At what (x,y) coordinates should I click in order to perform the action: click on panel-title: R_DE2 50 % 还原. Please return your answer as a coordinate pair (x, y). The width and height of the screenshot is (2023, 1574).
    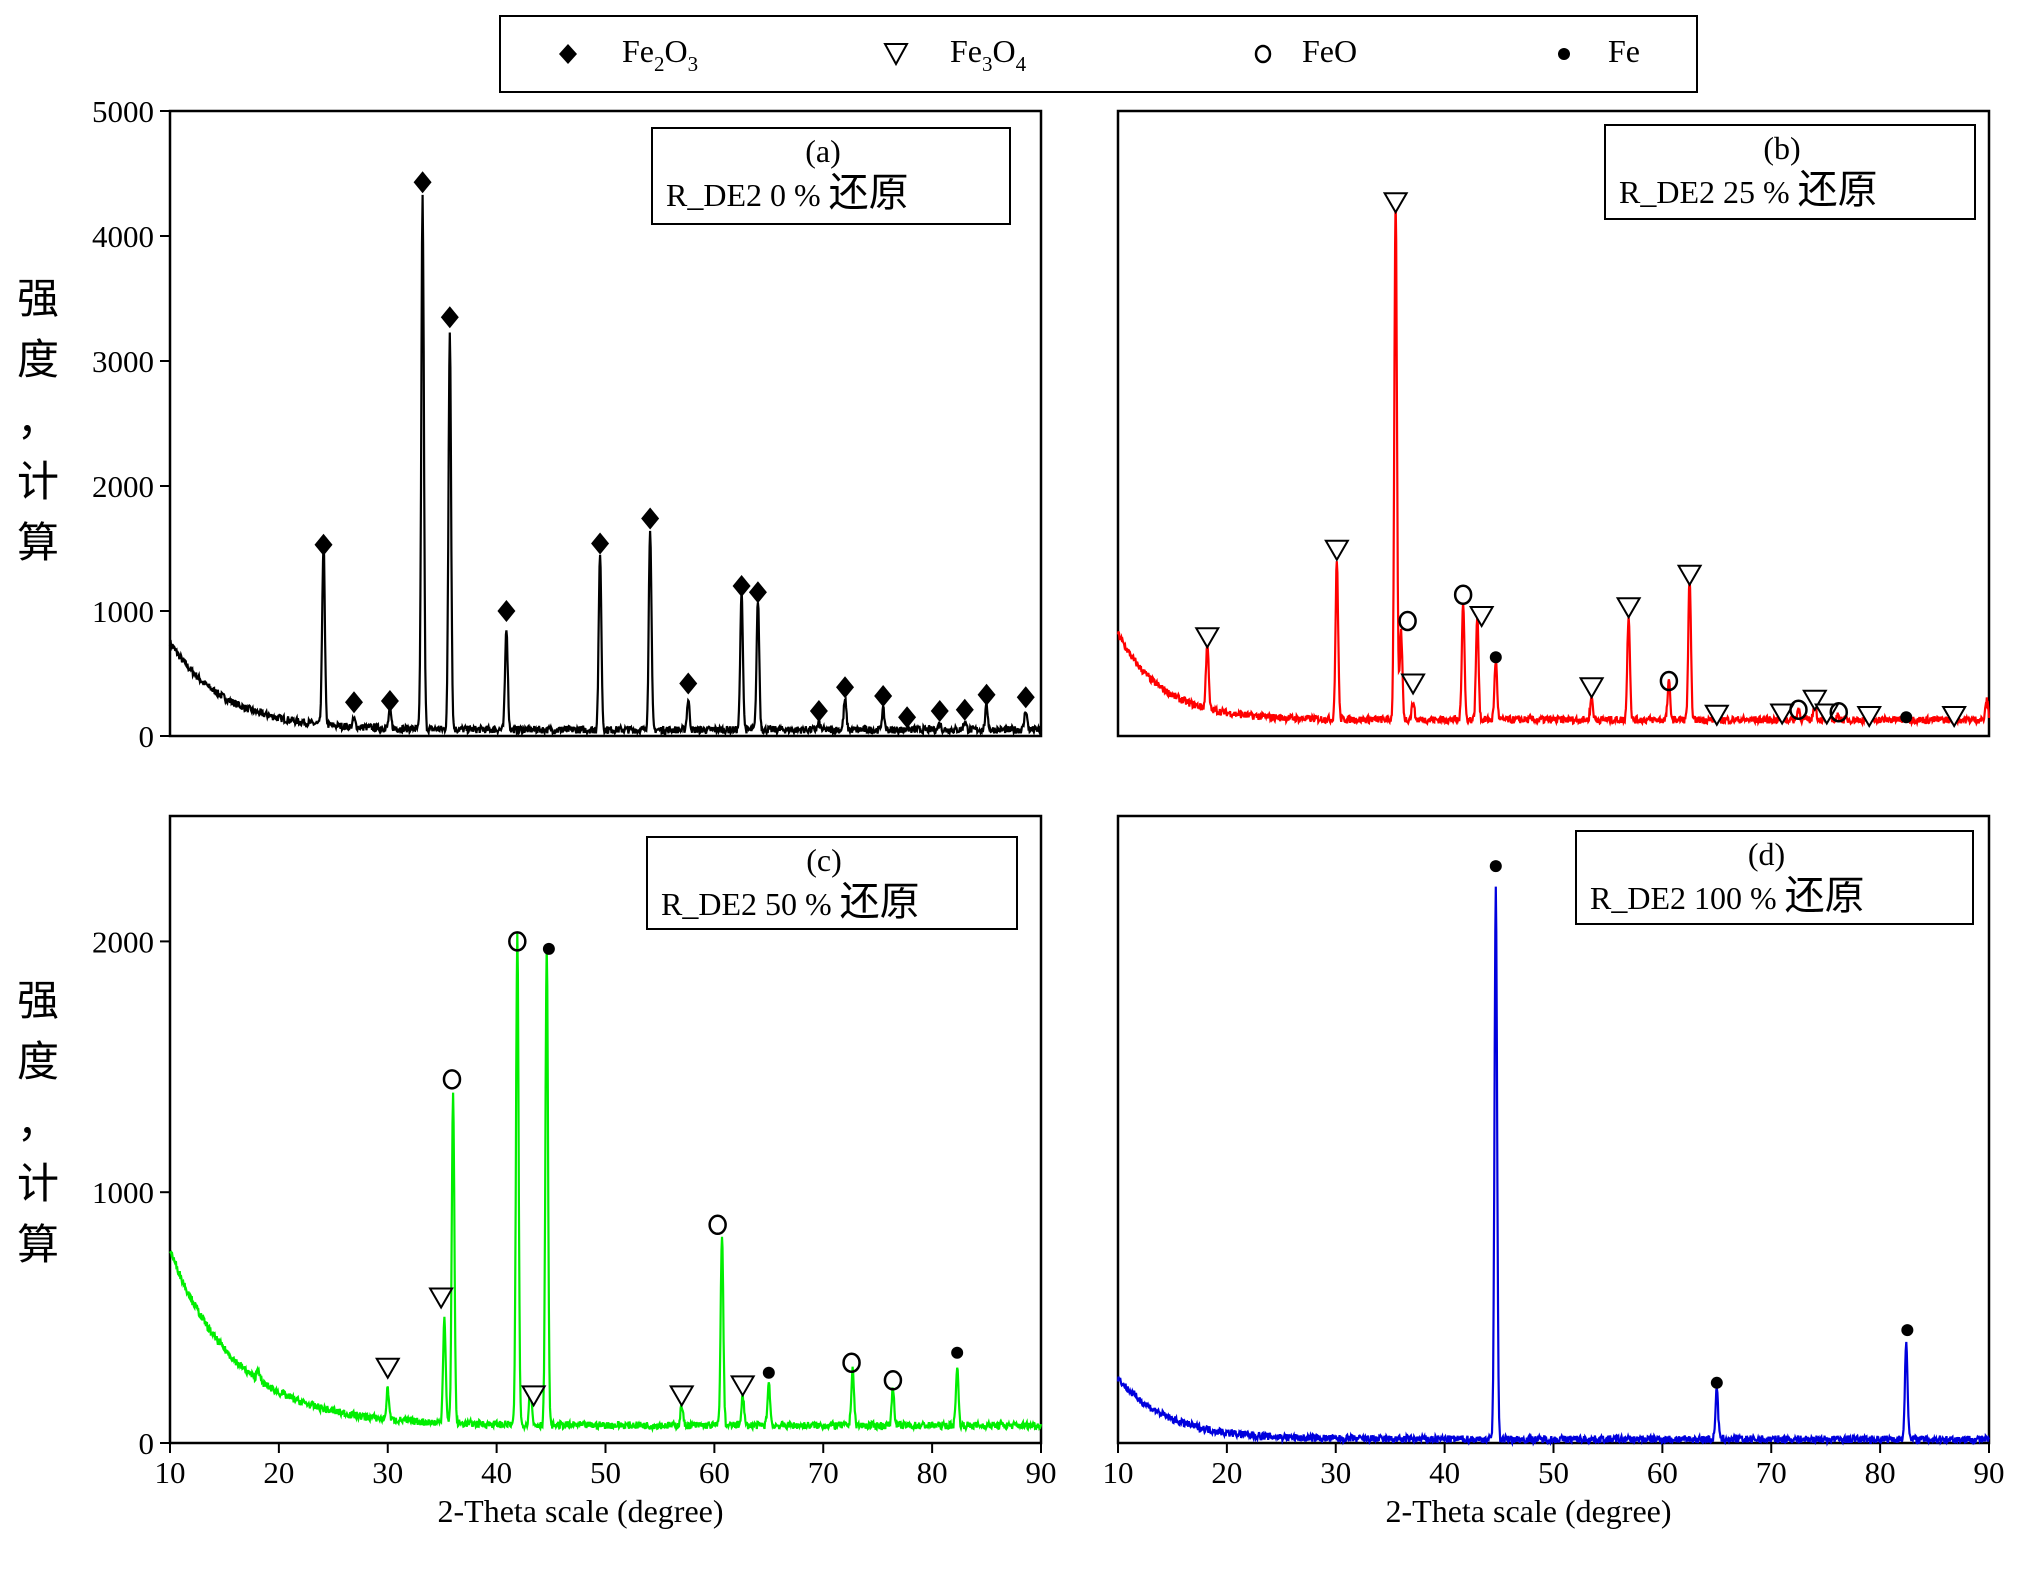
    Looking at the image, I should click on (790, 902).